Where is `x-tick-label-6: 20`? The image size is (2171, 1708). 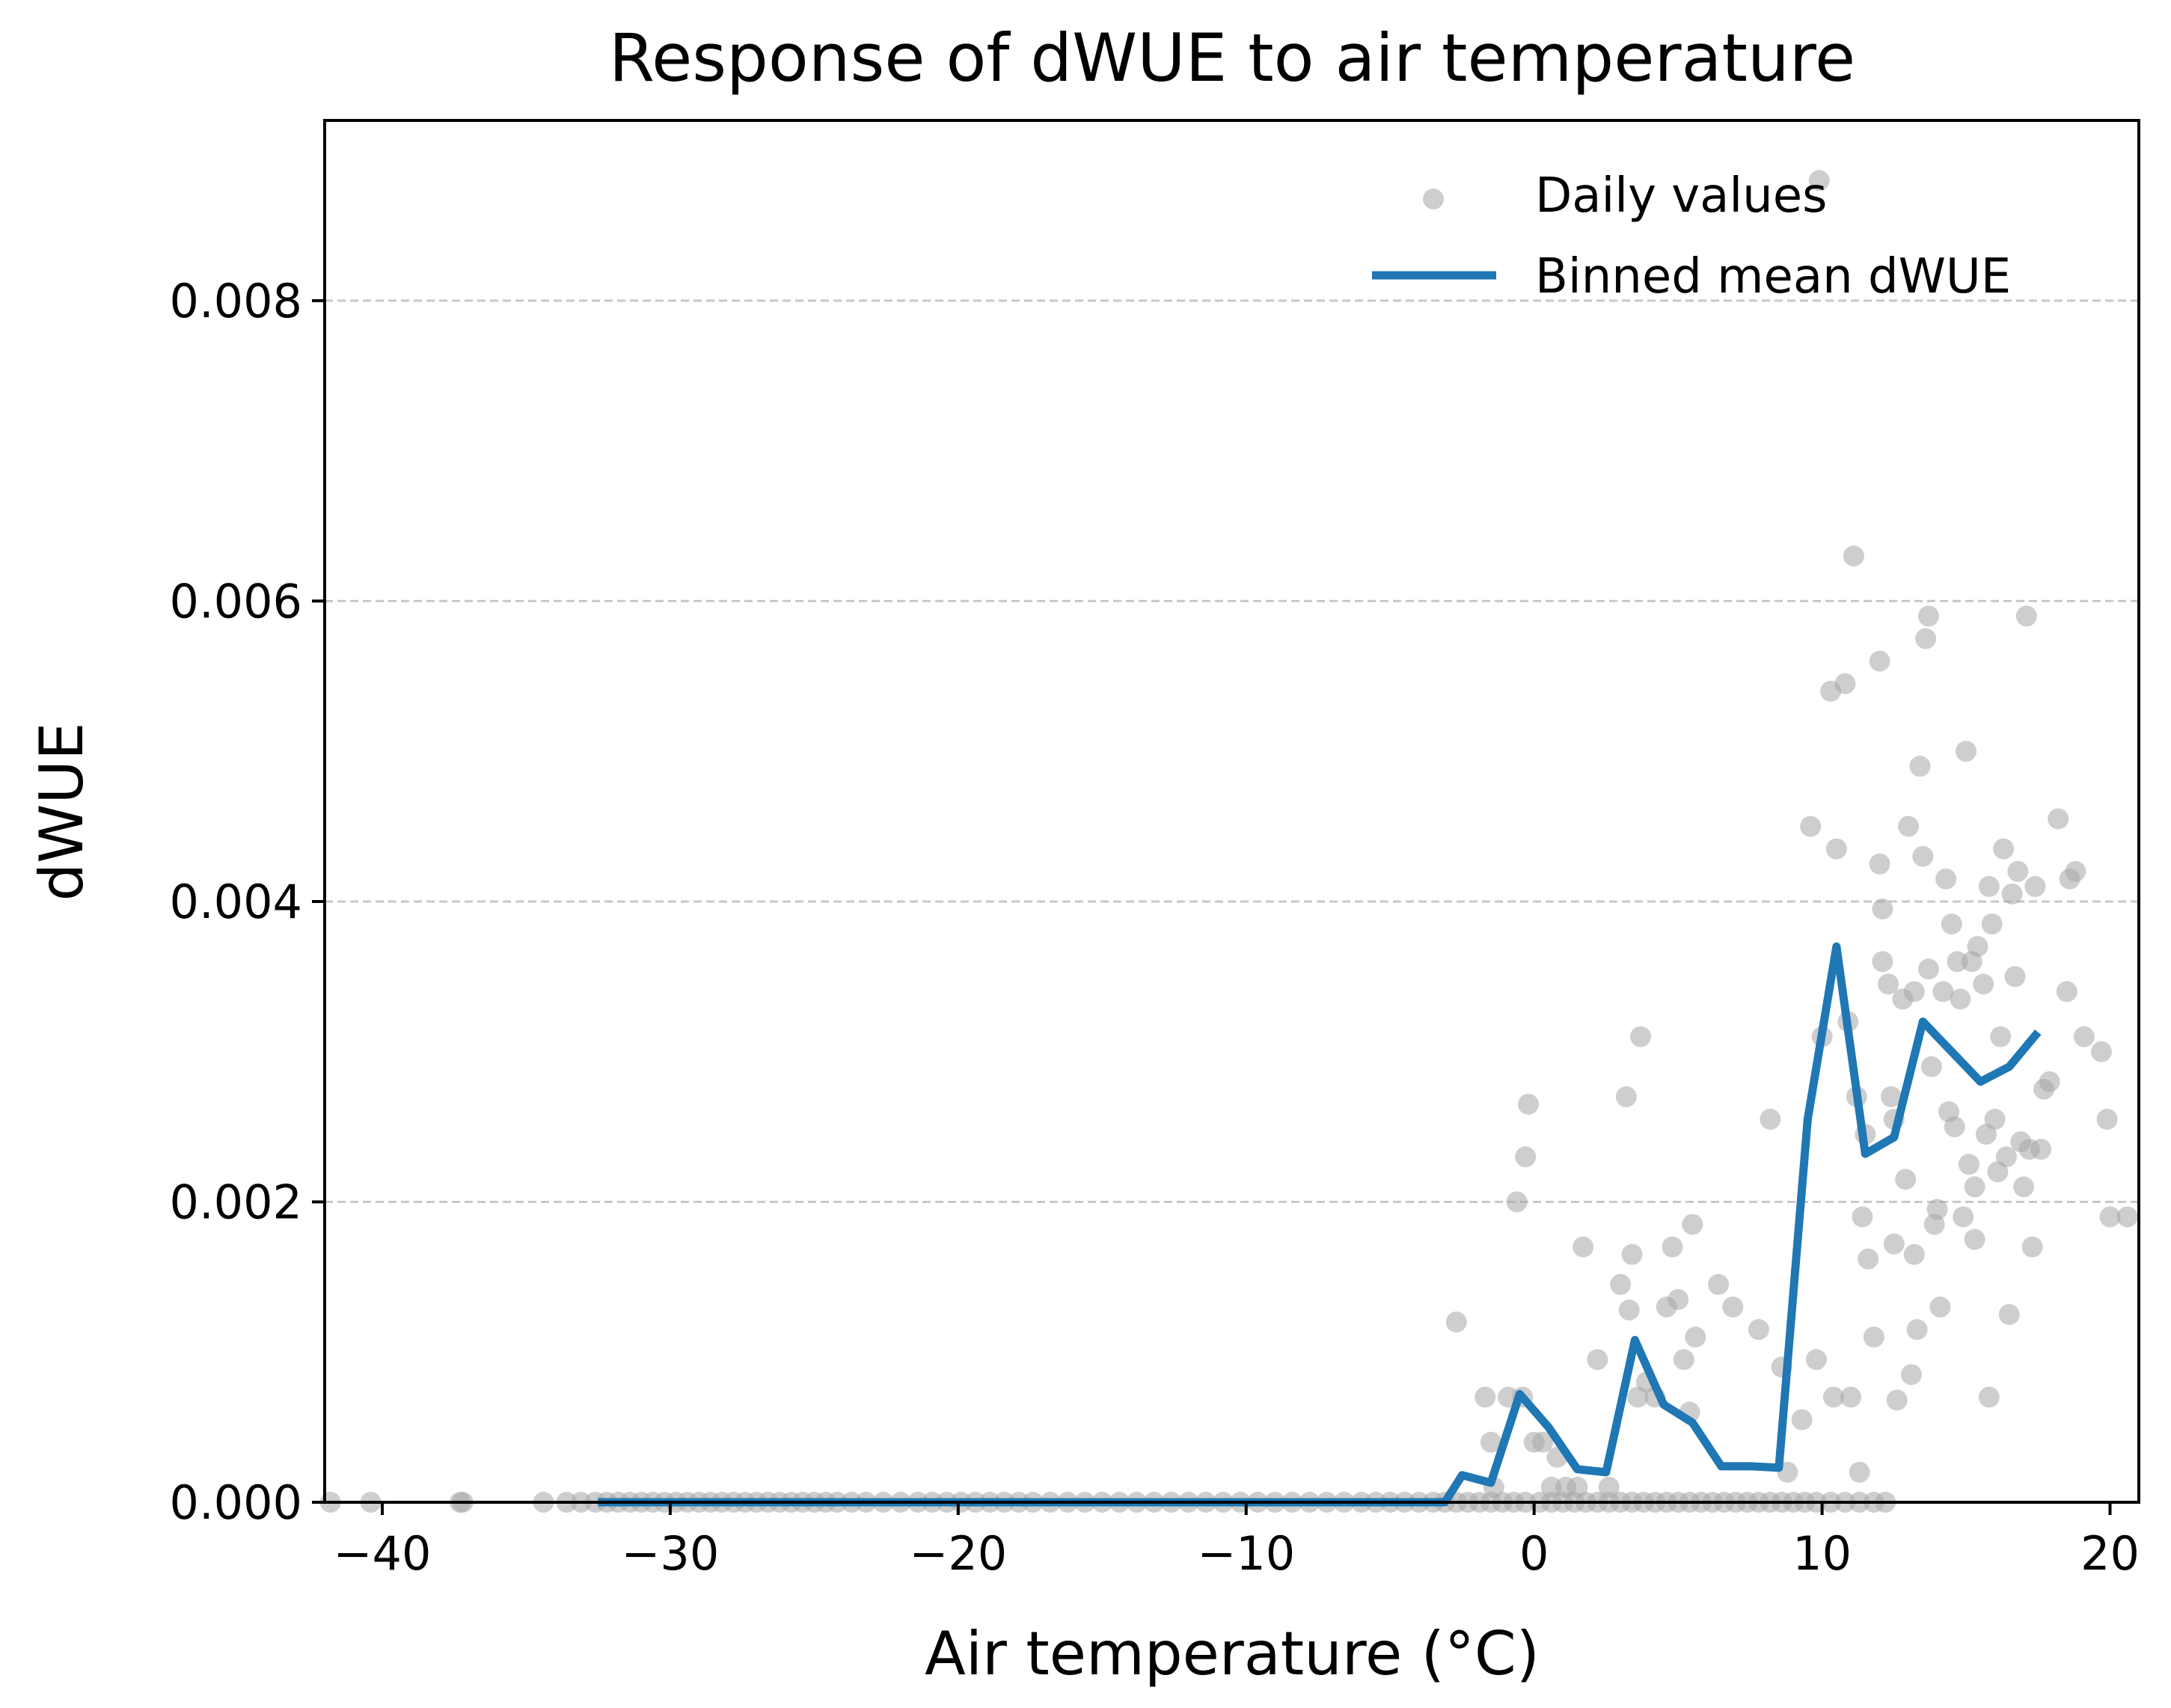
x-tick-label-6: 20 is located at coordinates (2110, 1554).